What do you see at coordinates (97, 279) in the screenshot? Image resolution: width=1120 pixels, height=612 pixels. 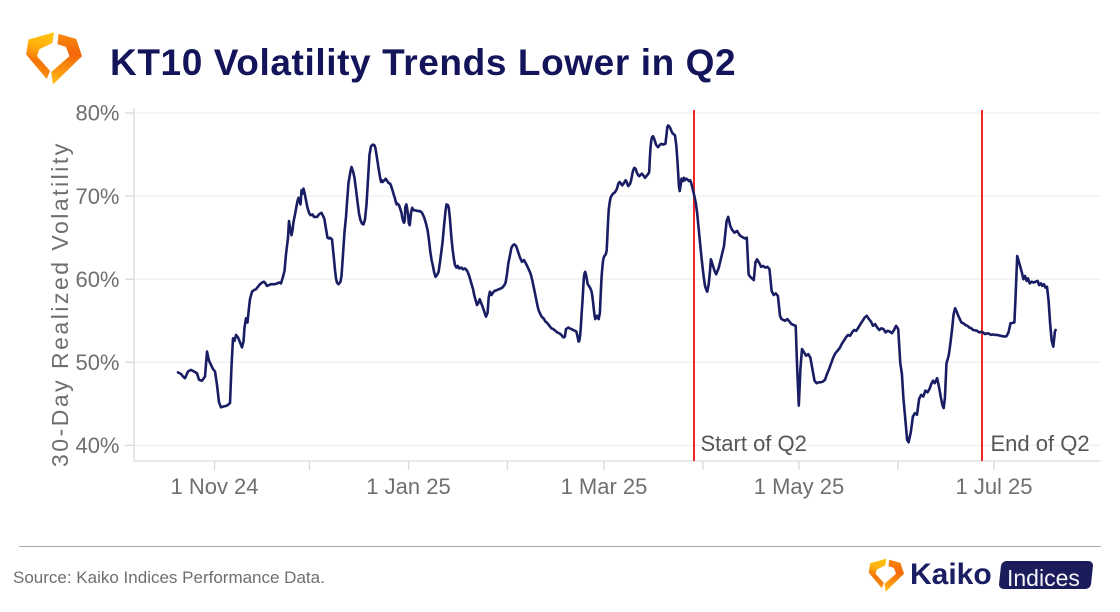 I see `svg-text: 60%` at bounding box center [97, 279].